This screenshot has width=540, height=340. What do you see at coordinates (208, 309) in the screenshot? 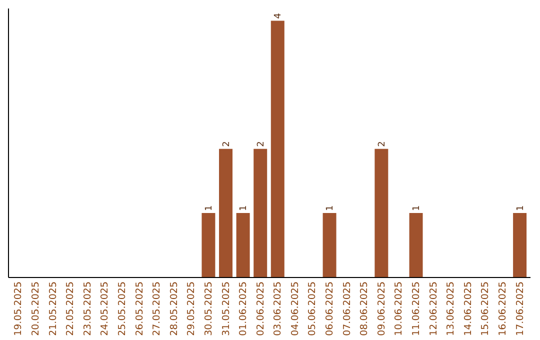
I see `x-tick-label: 30.05.2025` at bounding box center [208, 309].